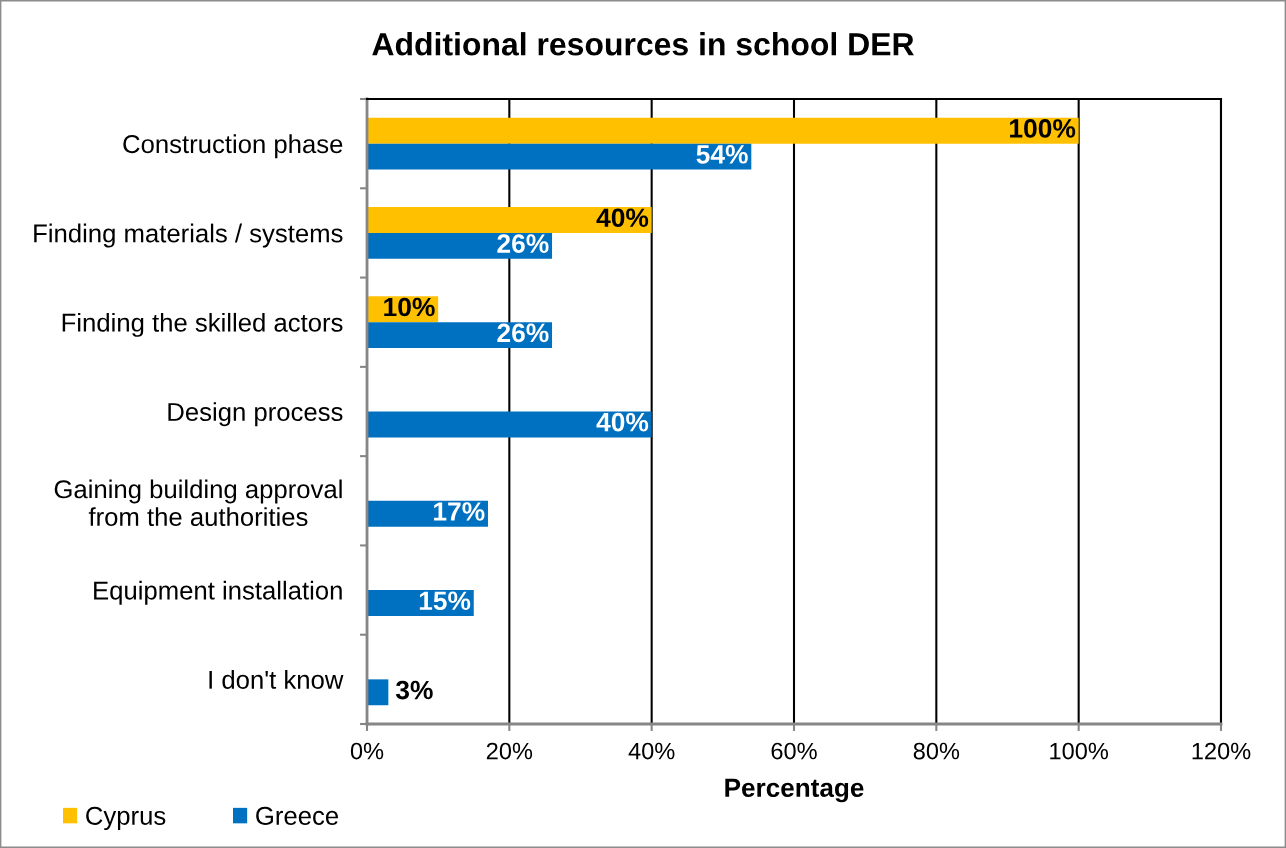 The image size is (1286, 848). What do you see at coordinates (459, 511) in the screenshot?
I see `data-label: 17%` at bounding box center [459, 511].